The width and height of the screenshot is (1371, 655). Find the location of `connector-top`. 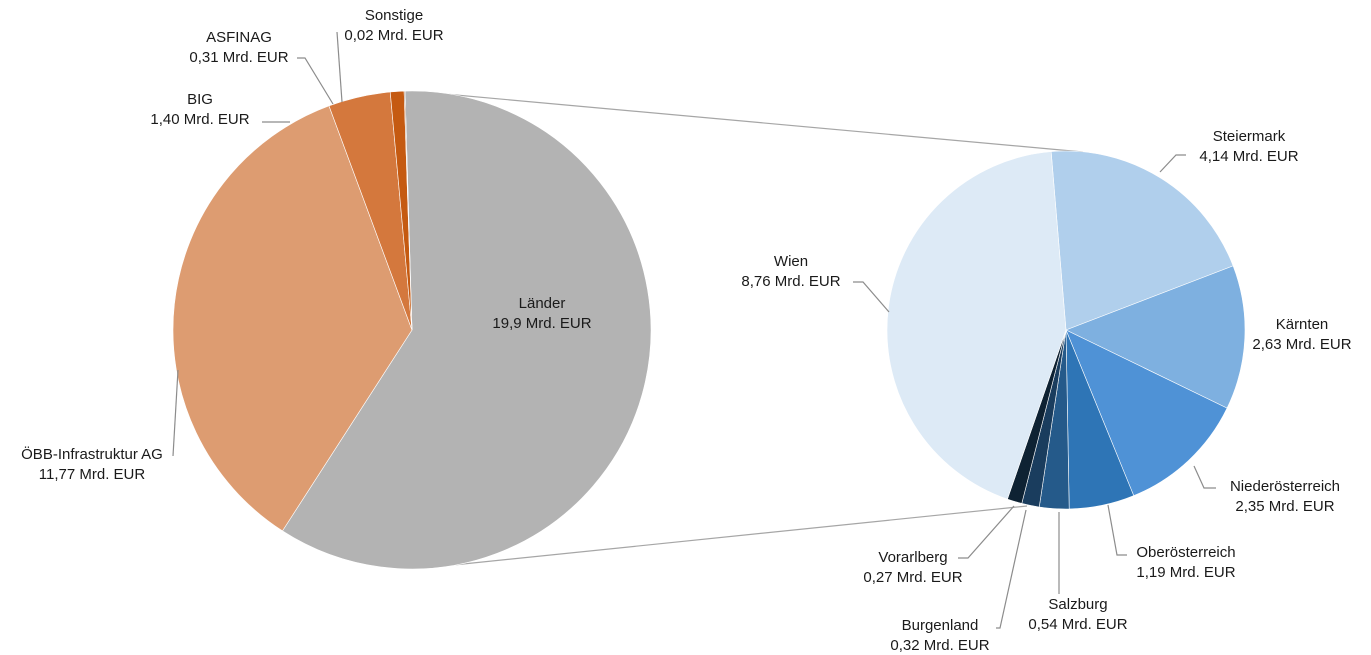

connector-top is located at coordinates (758, 122).